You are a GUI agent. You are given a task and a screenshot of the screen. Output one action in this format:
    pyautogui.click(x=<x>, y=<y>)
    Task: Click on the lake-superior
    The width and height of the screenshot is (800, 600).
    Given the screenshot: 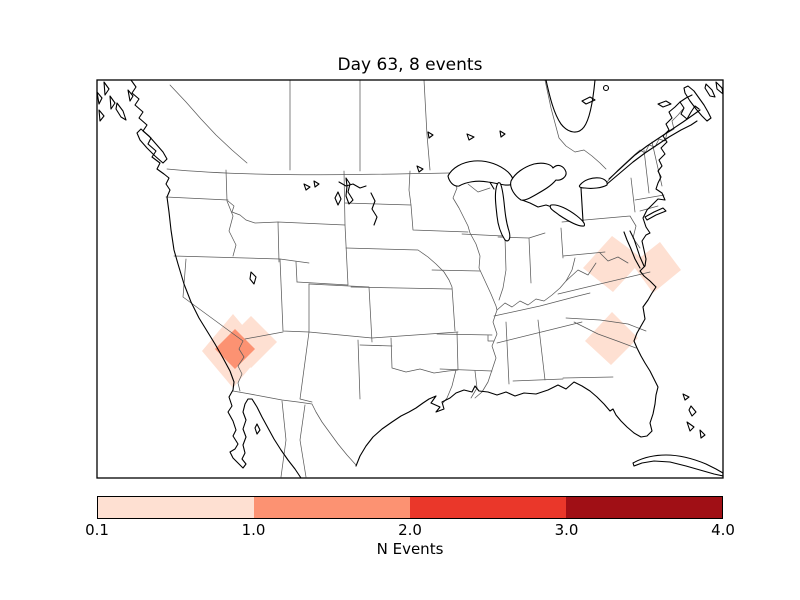 What is the action you would take?
    pyautogui.click(x=481, y=173)
    